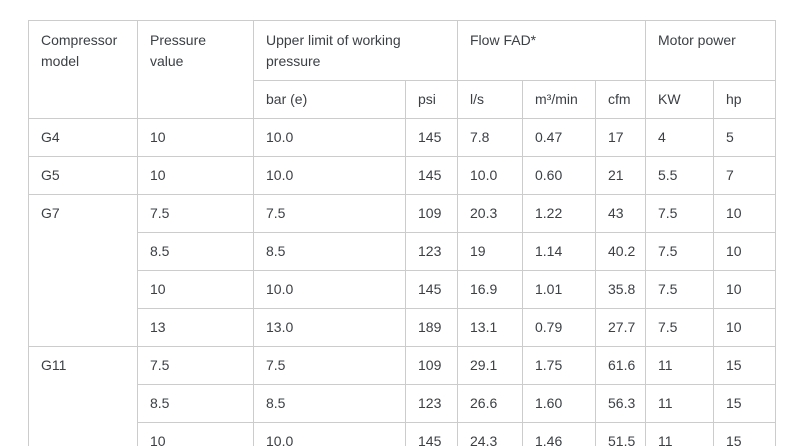 The height and width of the screenshot is (446, 801). What do you see at coordinates (195, 69) in the screenshot?
I see `header-pressure-value: Pressure value` at bounding box center [195, 69].